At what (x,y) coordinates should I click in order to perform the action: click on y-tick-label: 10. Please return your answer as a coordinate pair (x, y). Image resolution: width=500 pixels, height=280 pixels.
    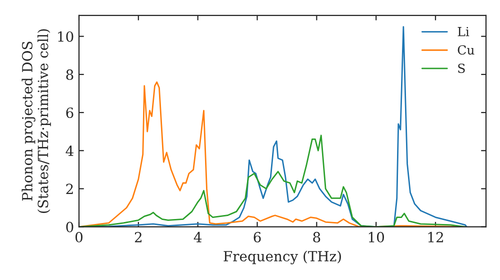
    Looking at the image, I should click on (66, 36).